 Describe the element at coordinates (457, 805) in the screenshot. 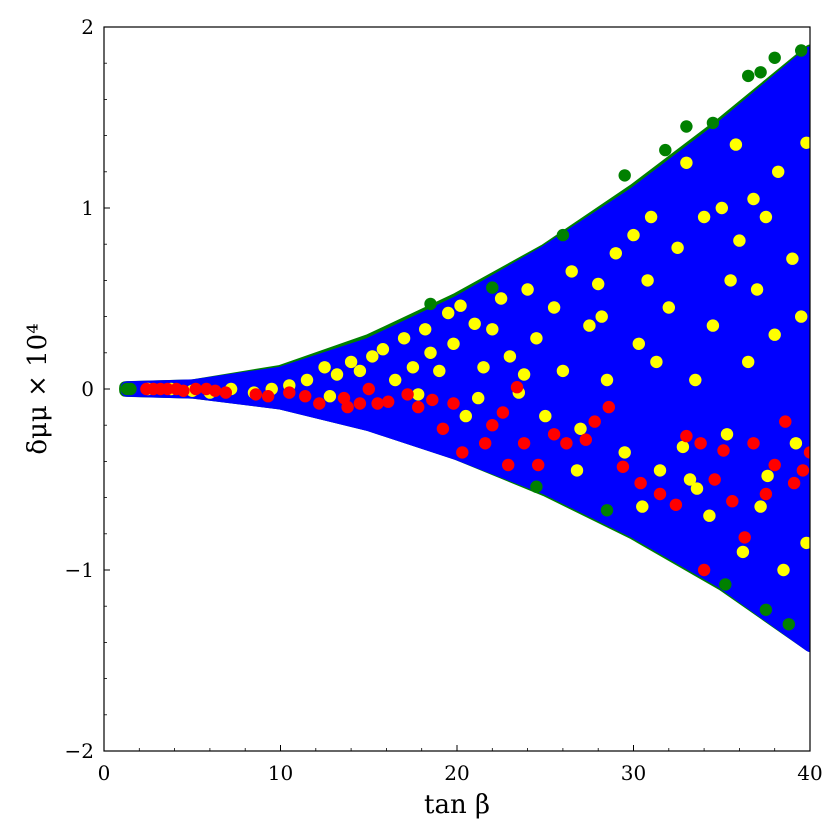

I see `x-axis-label: tan β` at that location.